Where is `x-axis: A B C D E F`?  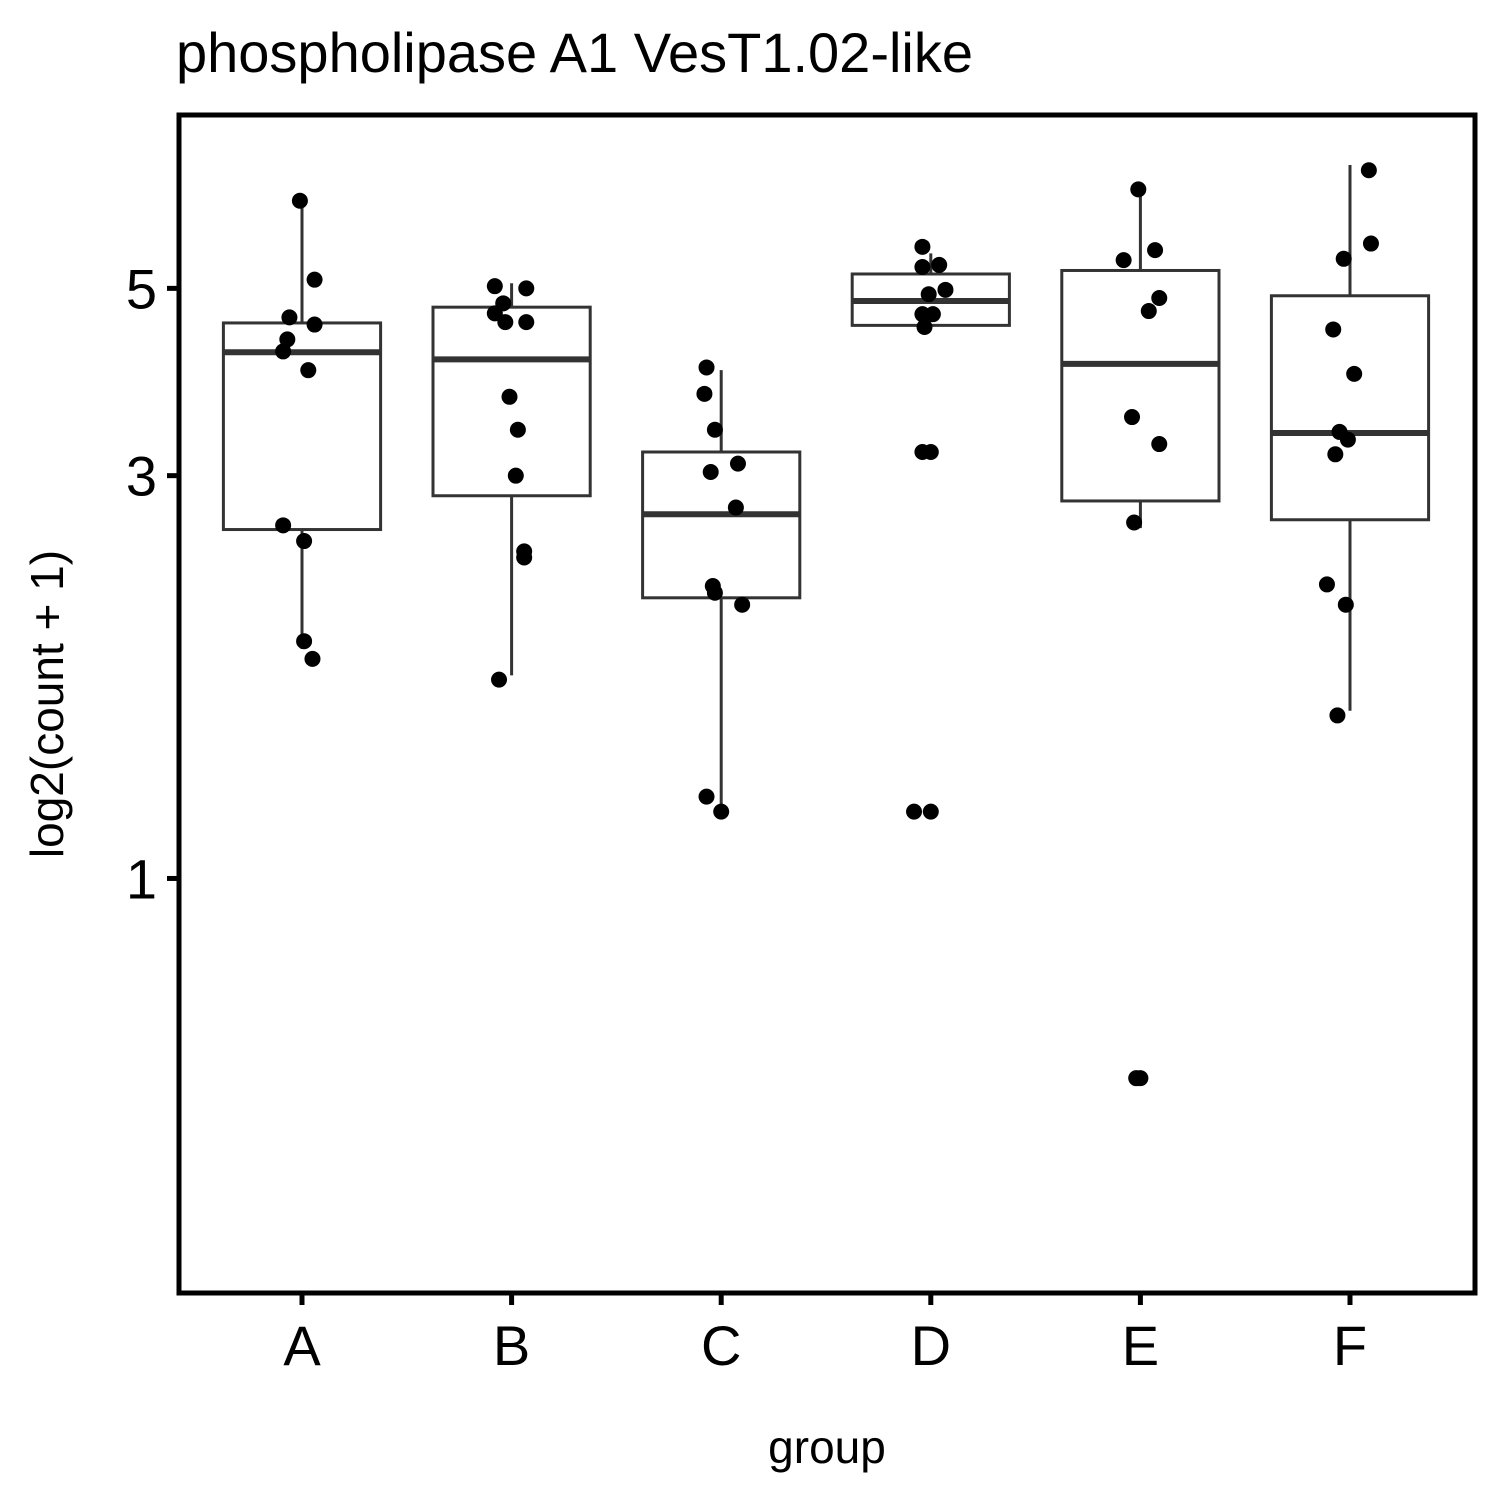 x-axis: A B C D E F is located at coordinates (825, 1335).